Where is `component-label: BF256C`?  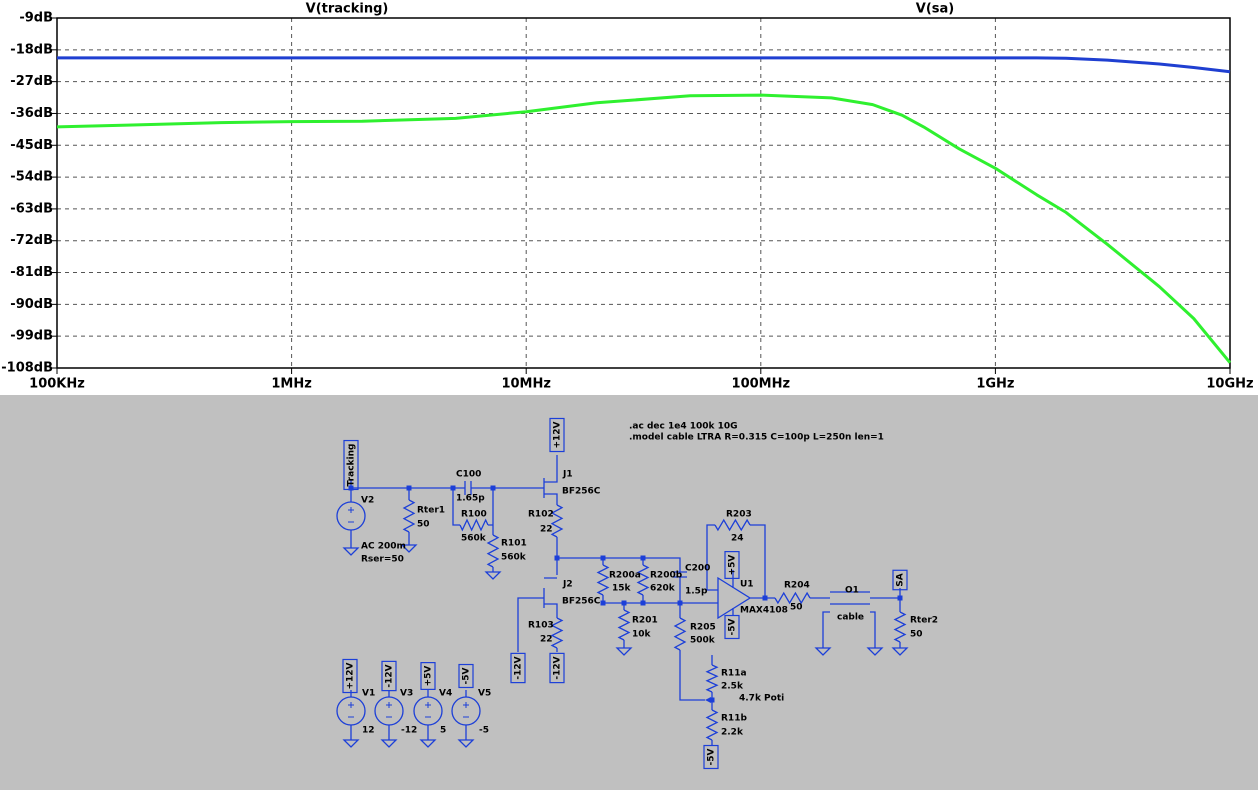 component-label: BF256C is located at coordinates (581, 602).